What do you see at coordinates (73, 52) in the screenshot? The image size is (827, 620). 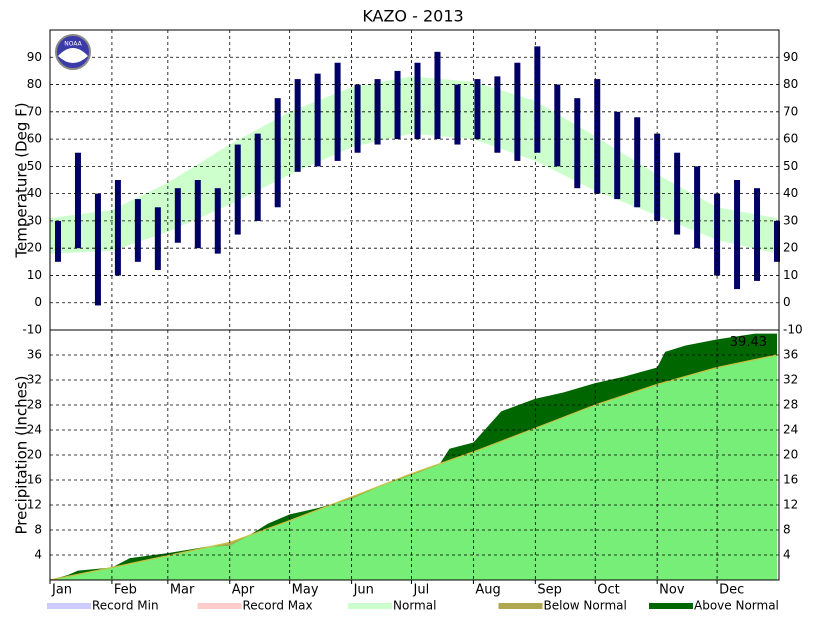 I see `logo: NOAA` at bounding box center [73, 52].